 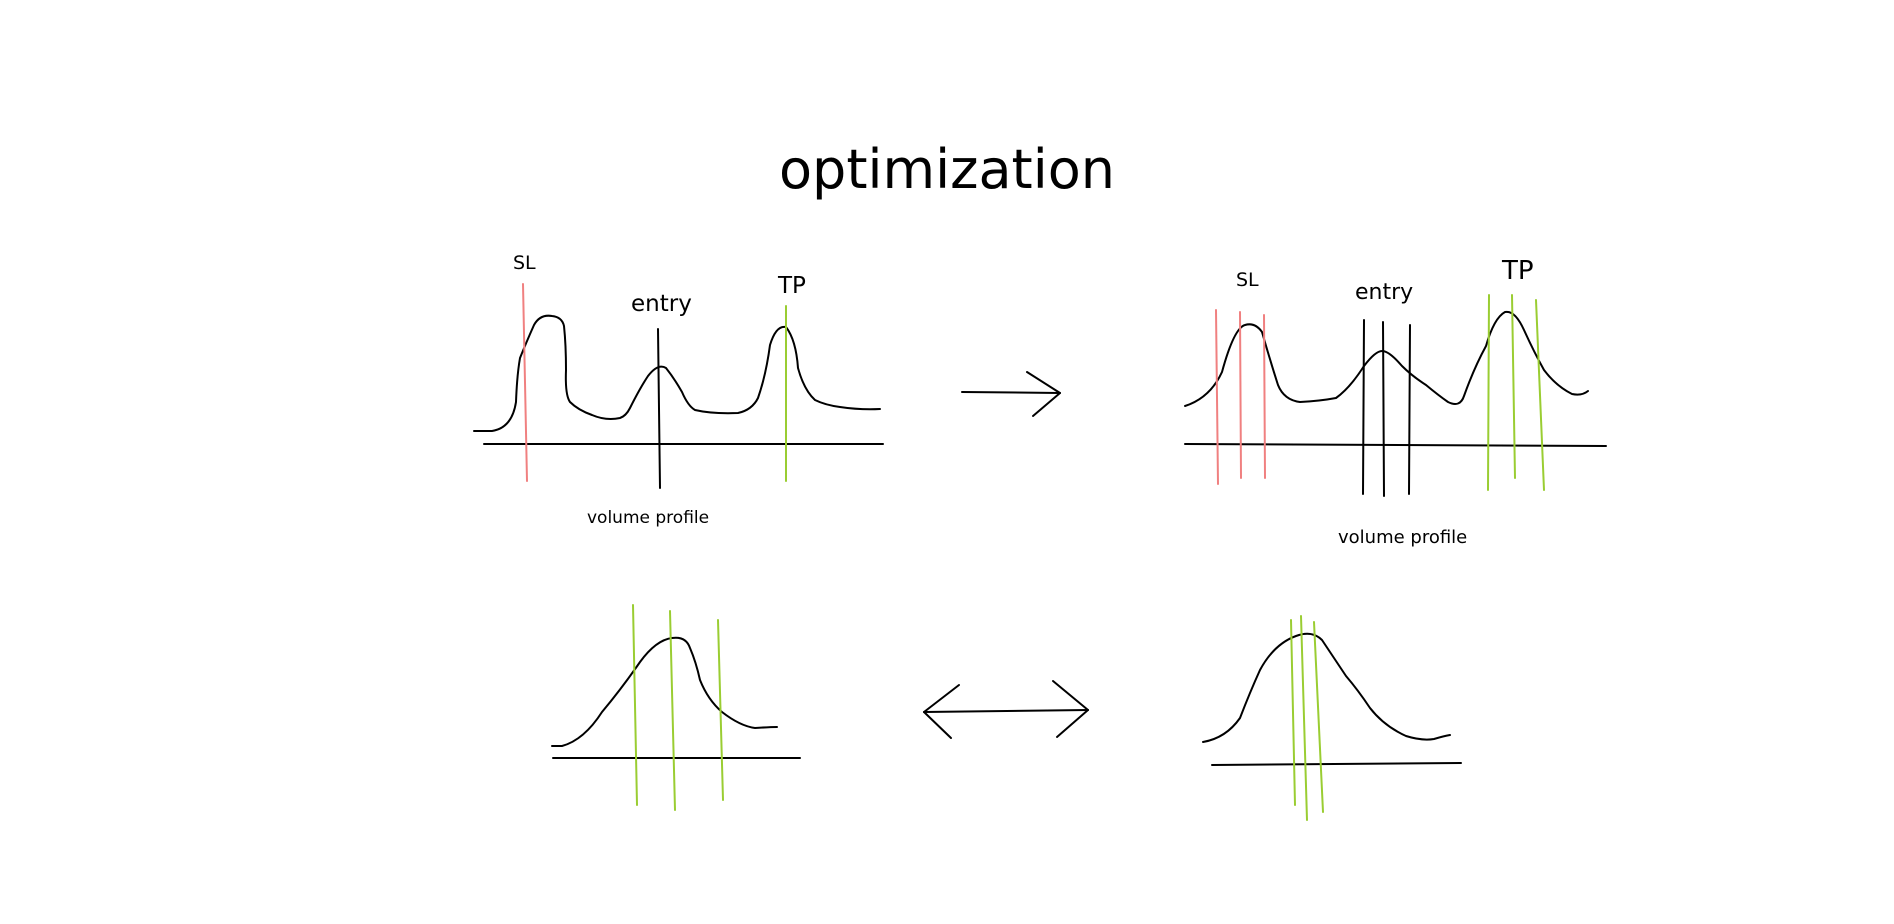 What do you see at coordinates (1006, 709) in the screenshot?
I see `double-arrow-icon` at bounding box center [1006, 709].